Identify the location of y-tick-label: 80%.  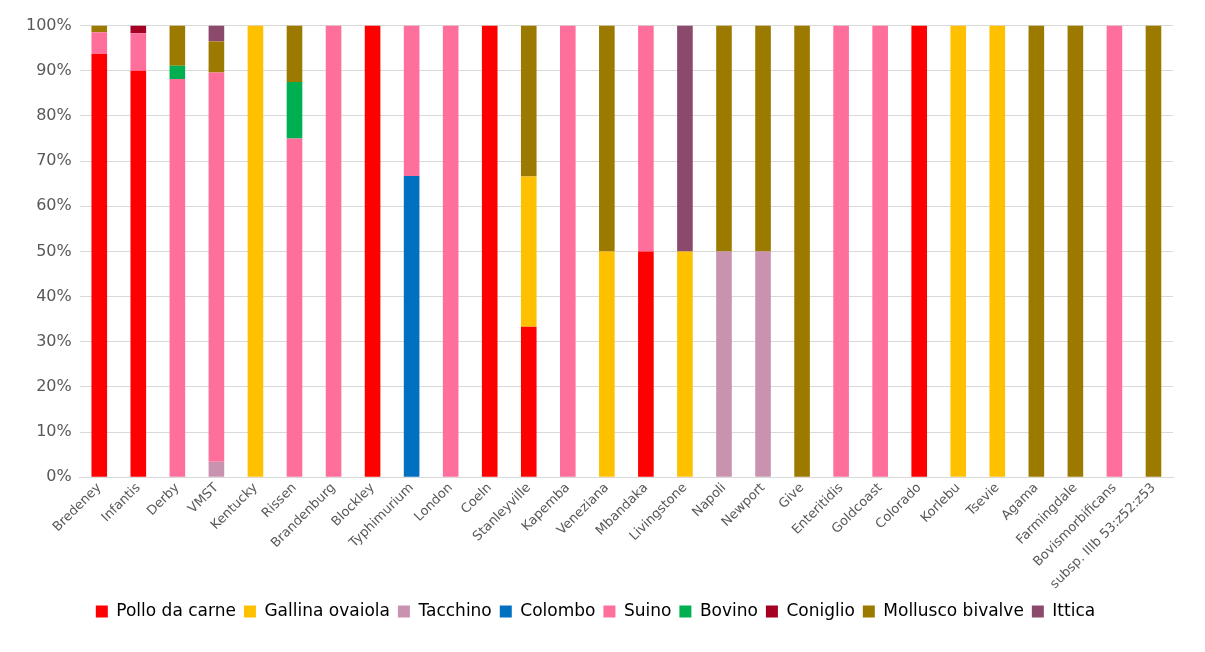
(54, 115).